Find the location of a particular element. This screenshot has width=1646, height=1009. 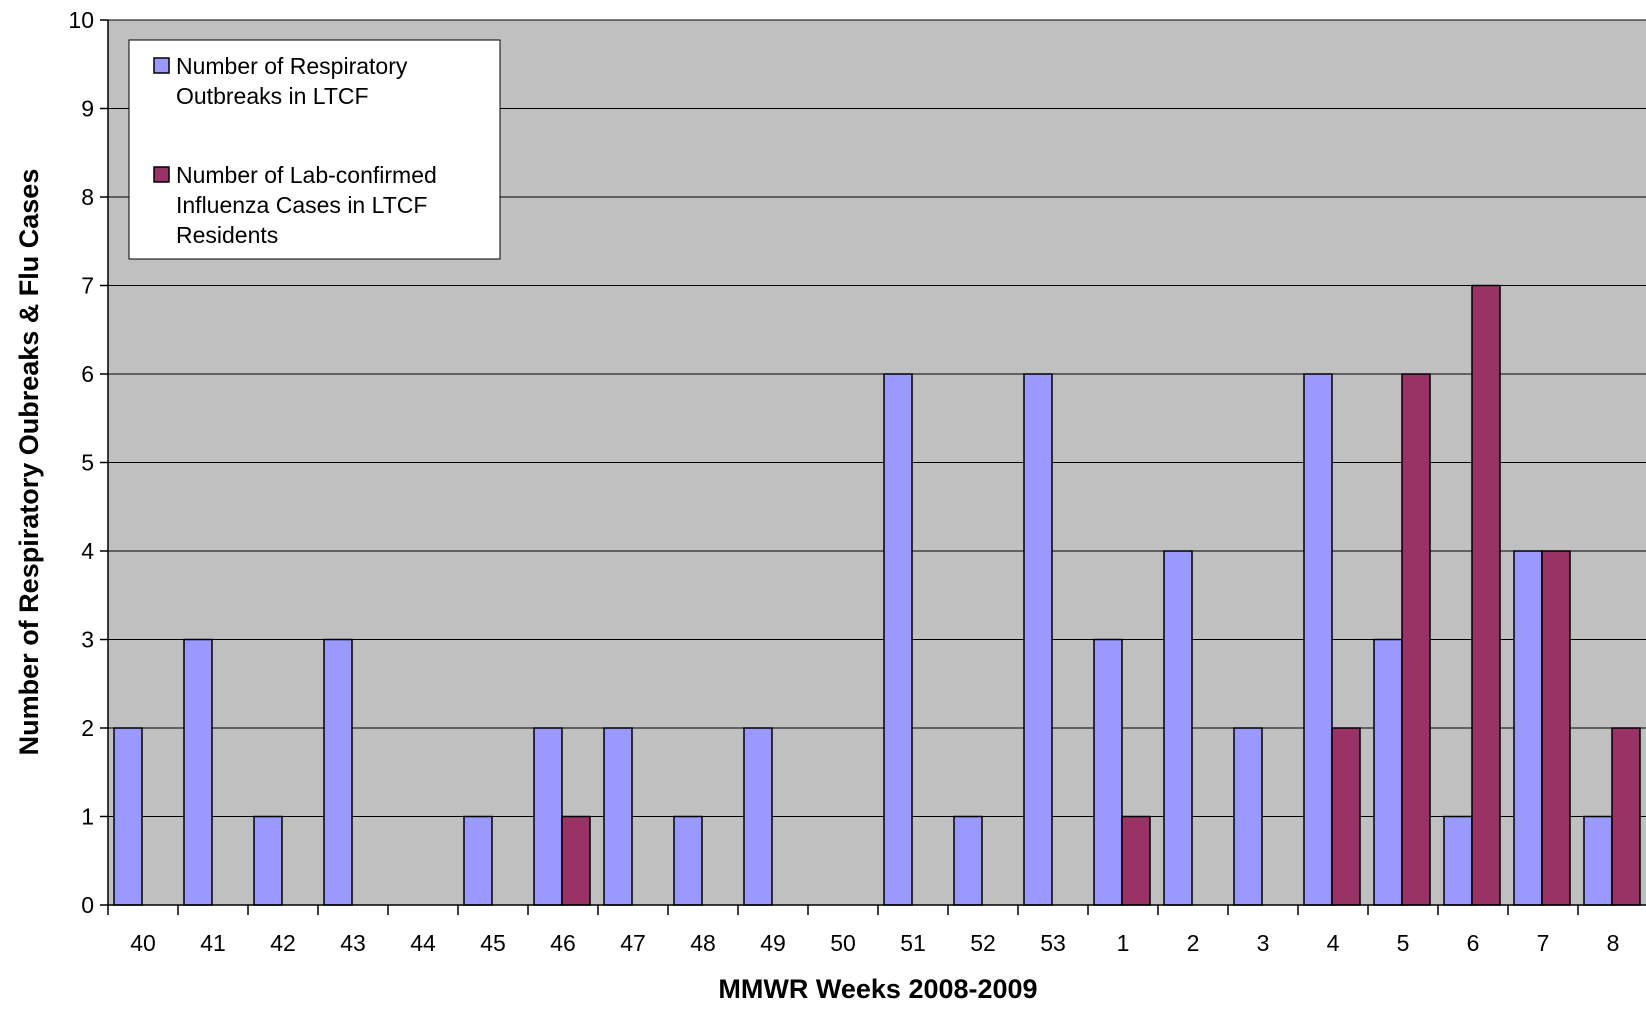

legend-box is located at coordinates (314, 149).